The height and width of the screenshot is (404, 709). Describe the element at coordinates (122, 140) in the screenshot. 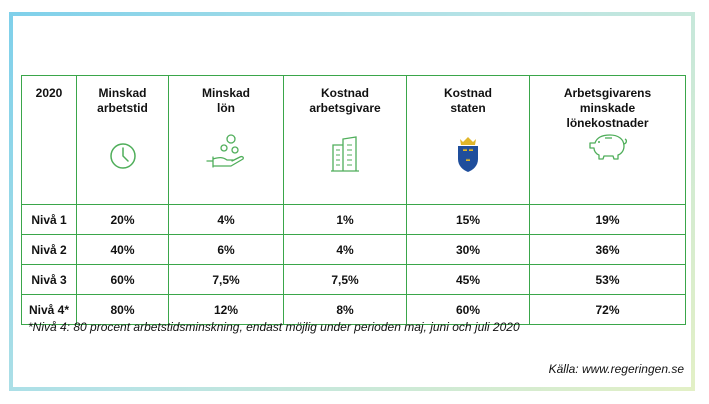

I see `column-header-minskad-arbetstid: Minskad arbetstid` at that location.